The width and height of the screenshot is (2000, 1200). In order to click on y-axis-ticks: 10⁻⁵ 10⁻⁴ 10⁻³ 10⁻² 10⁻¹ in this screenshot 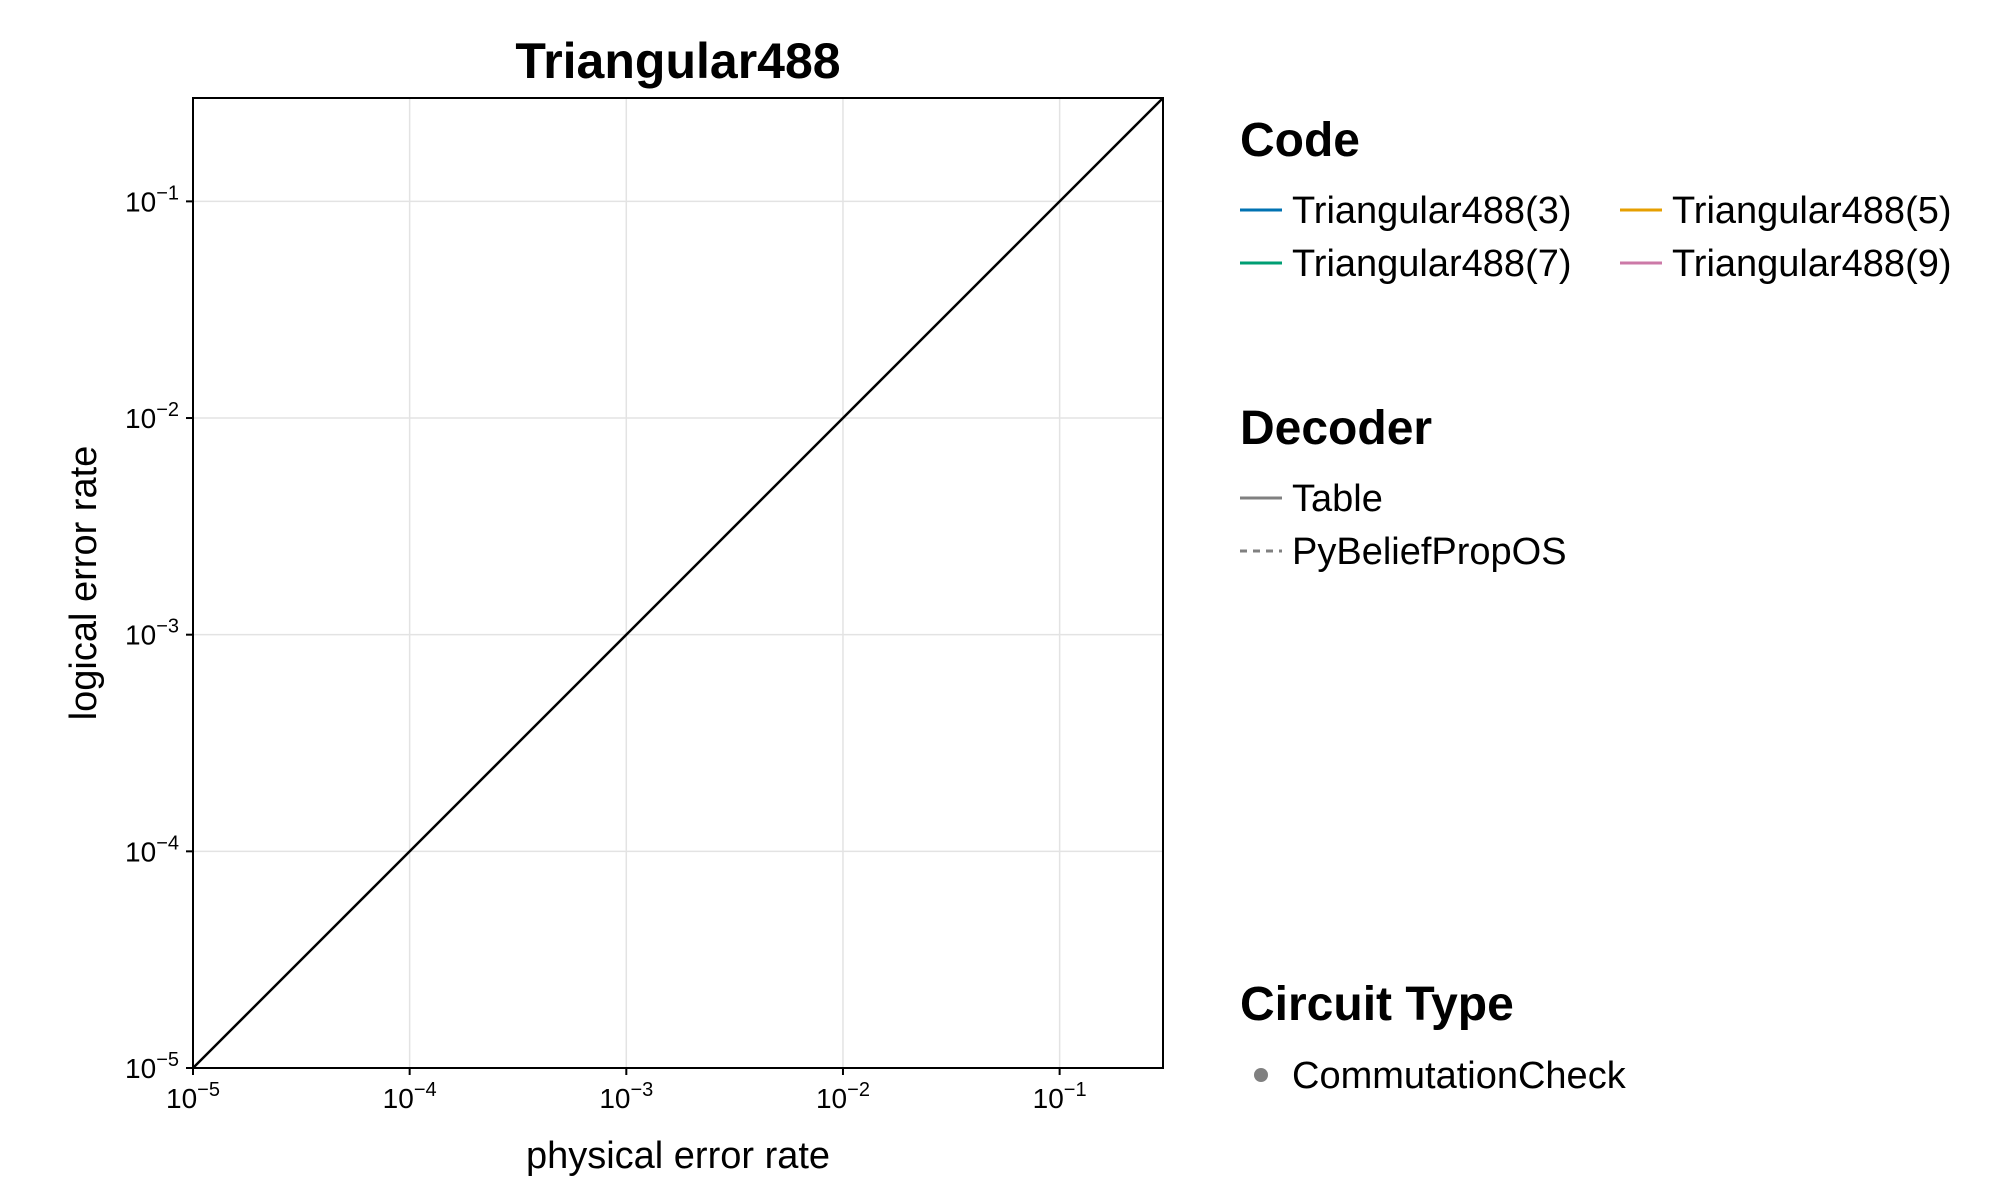, I will do `click(159, 633)`.